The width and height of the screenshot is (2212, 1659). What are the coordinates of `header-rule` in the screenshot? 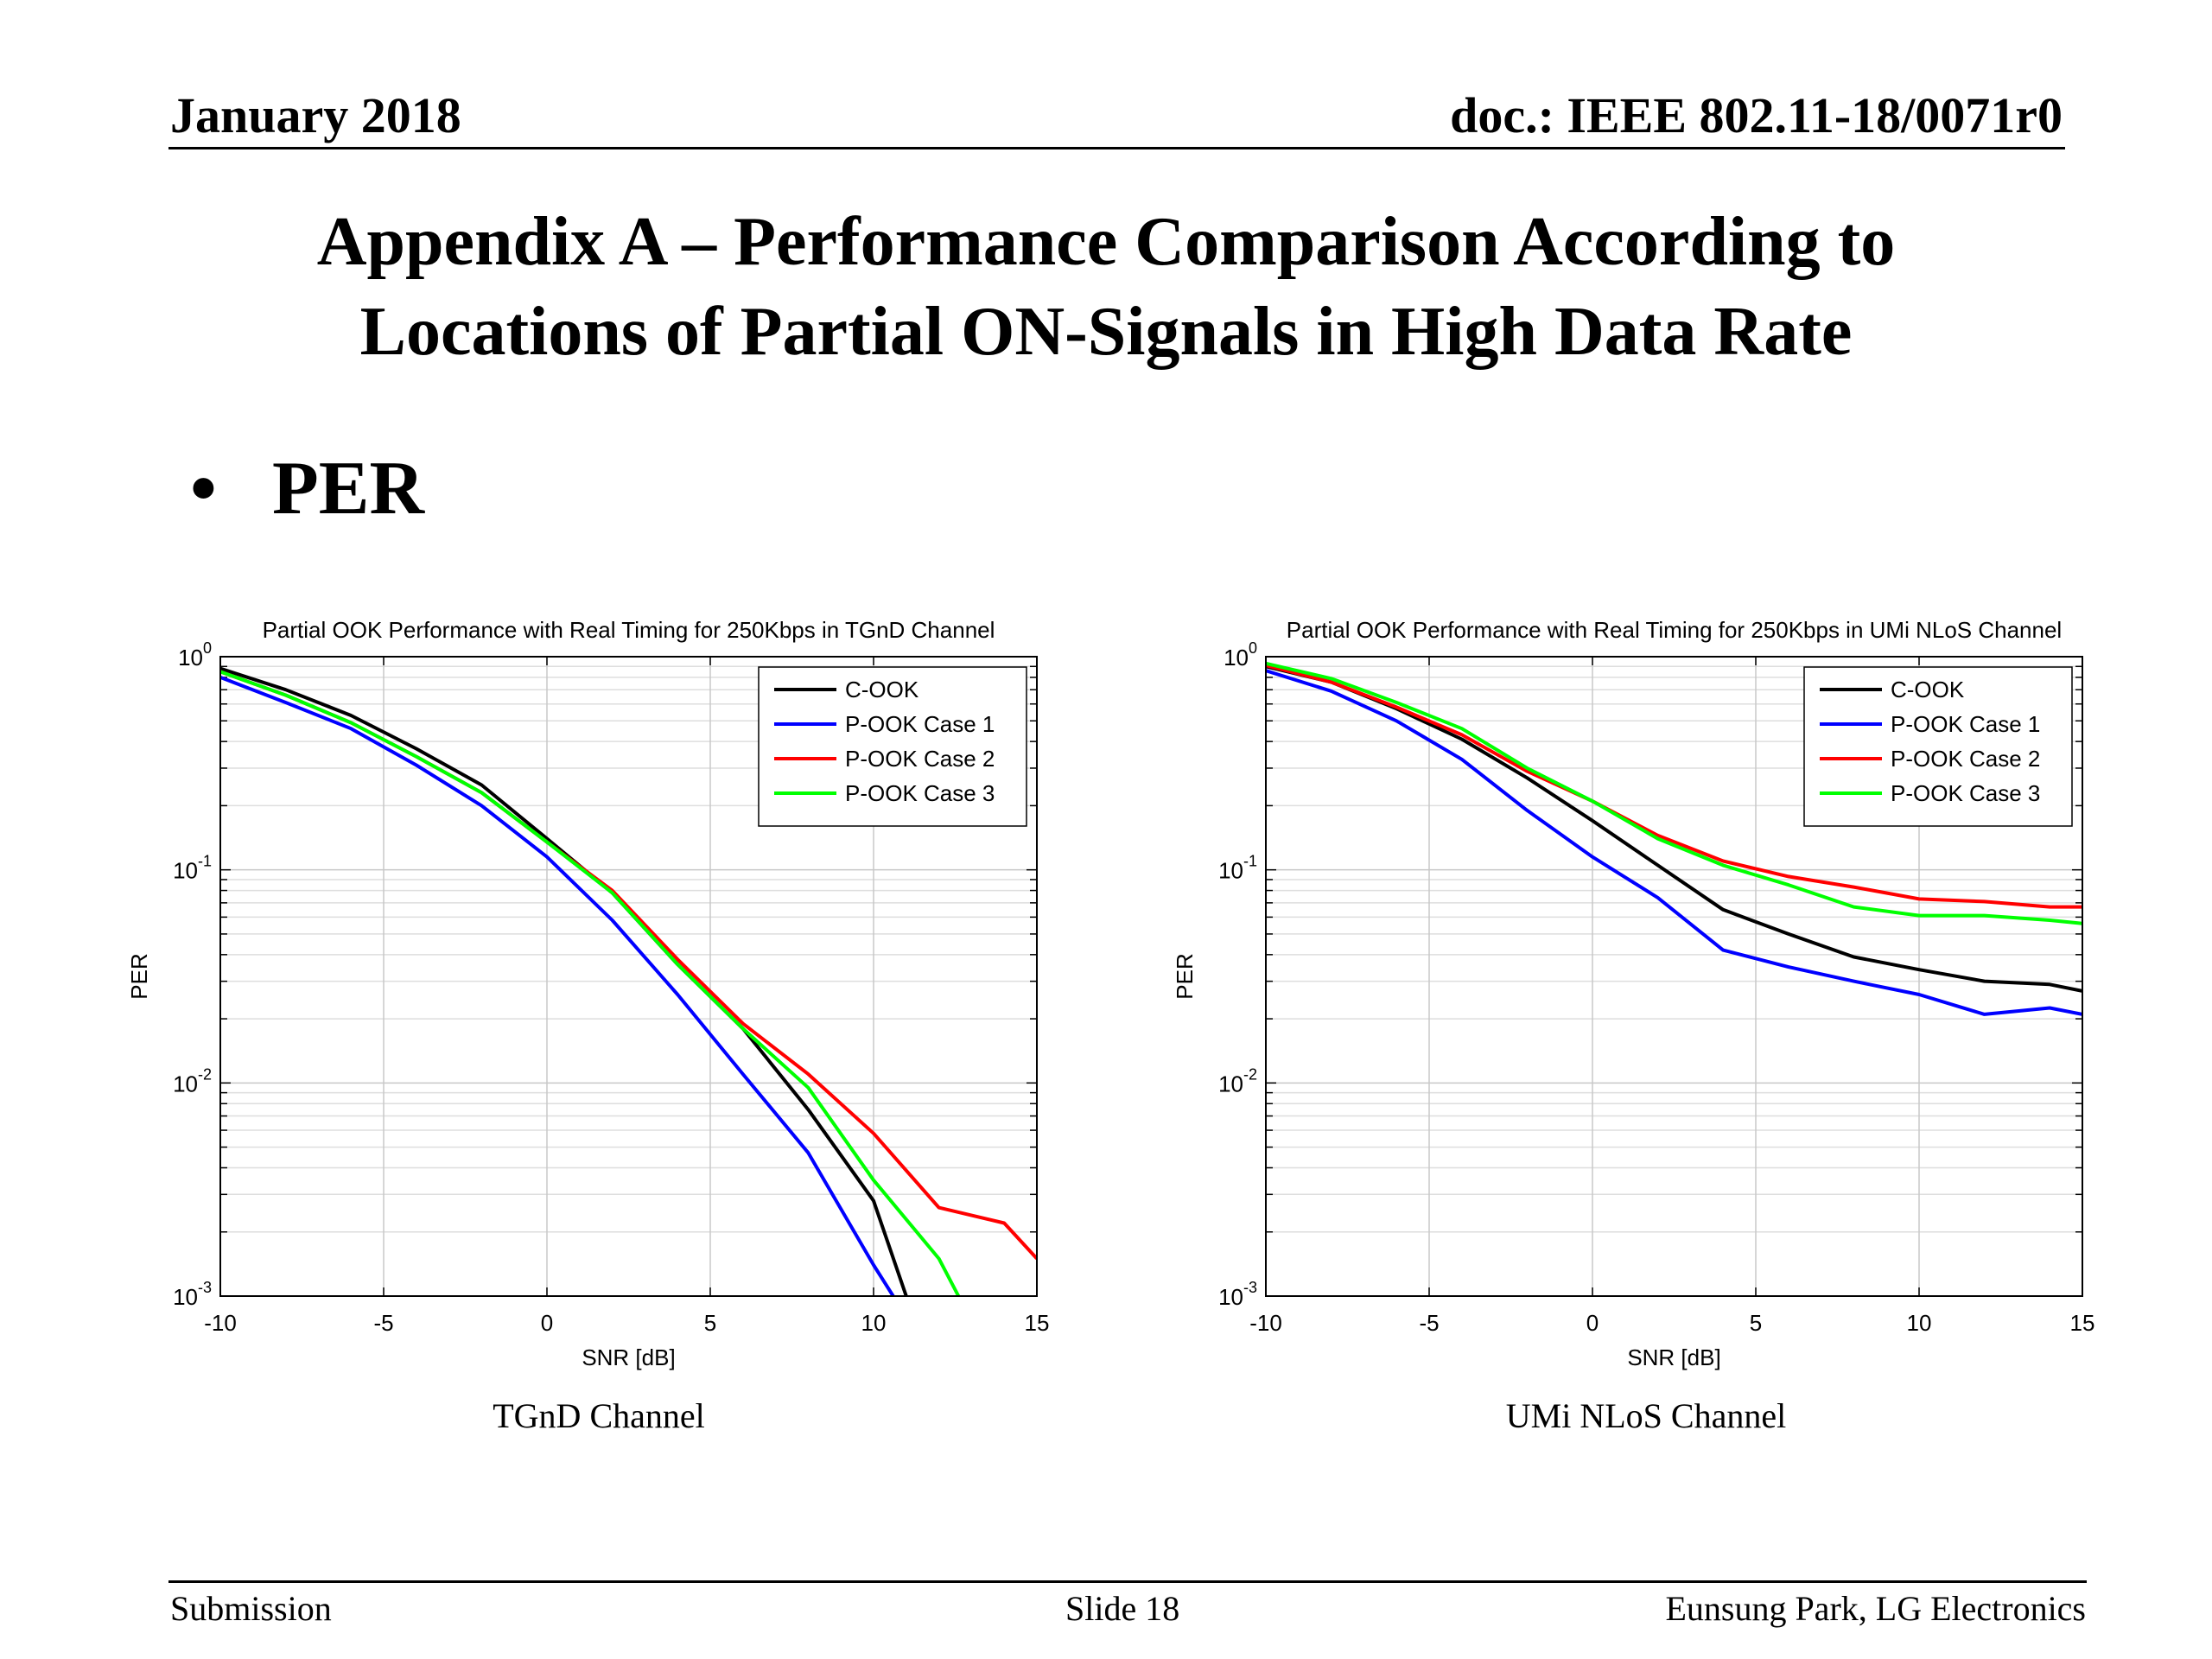 It's located at (1116, 148).